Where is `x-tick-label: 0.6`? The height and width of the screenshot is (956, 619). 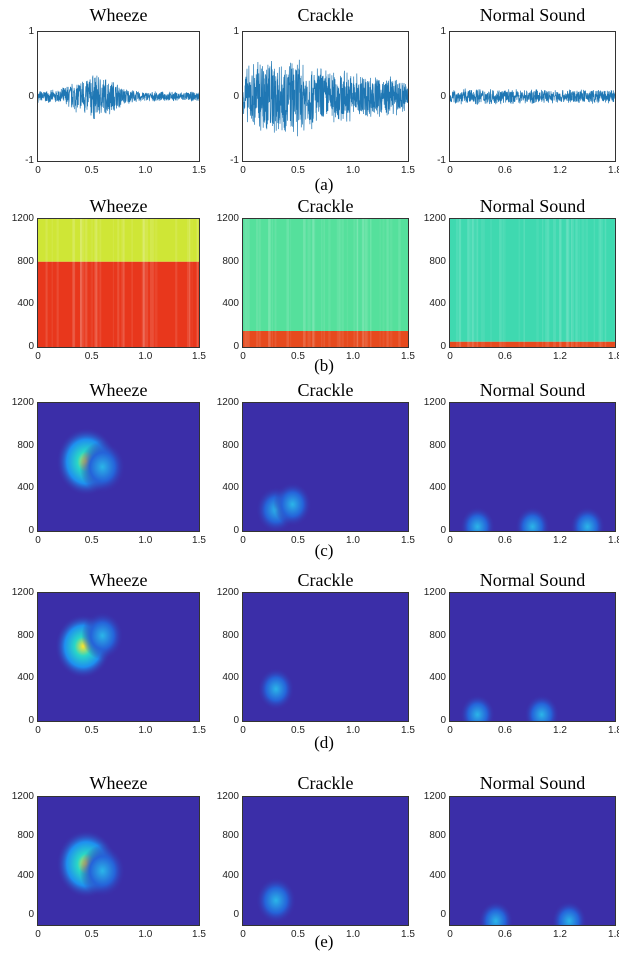 x-tick-label: 0.6 is located at coordinates (505, 540).